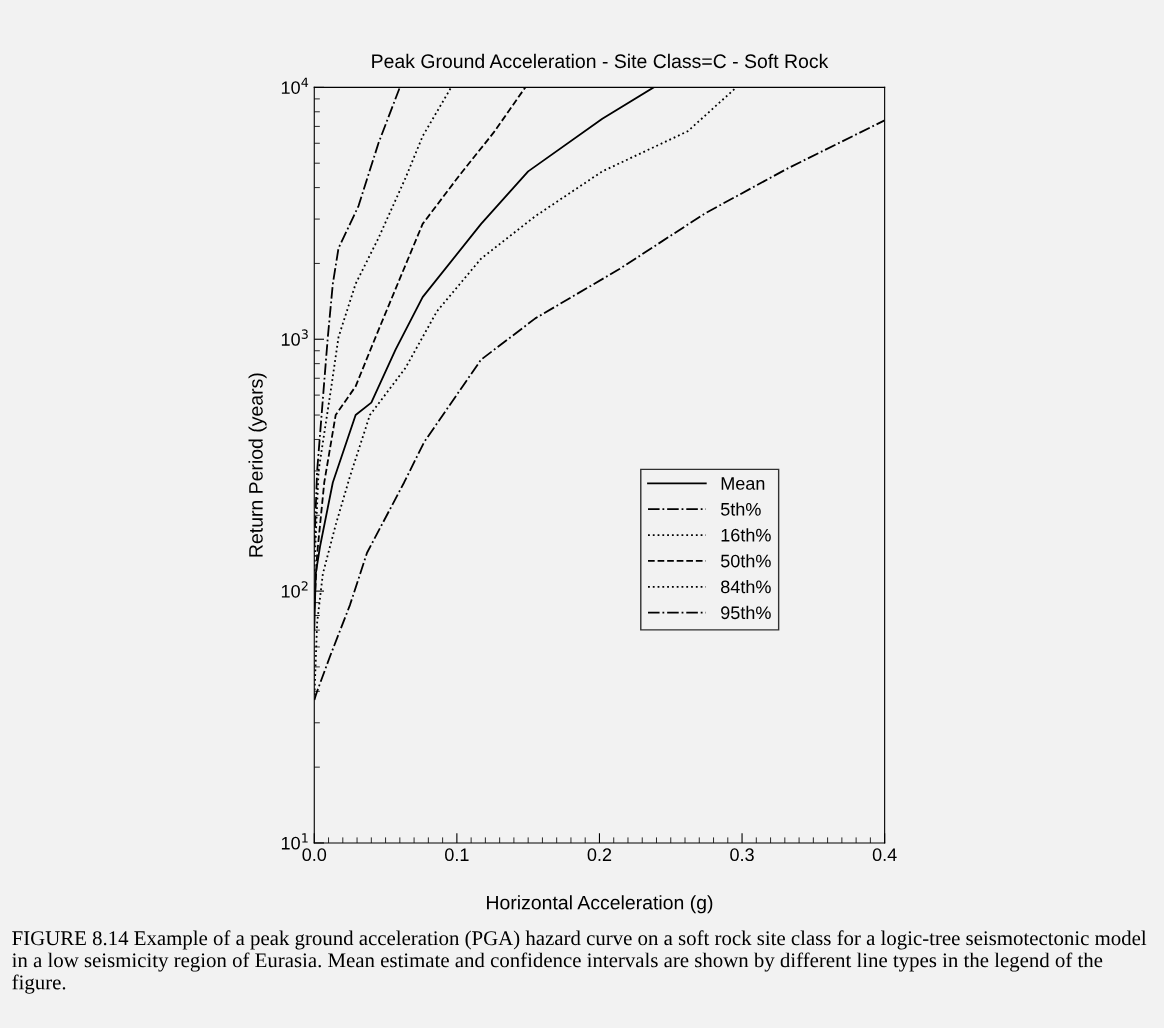  Describe the element at coordinates (457, 855) in the screenshot. I see `x-tick-label: 0.1` at that location.